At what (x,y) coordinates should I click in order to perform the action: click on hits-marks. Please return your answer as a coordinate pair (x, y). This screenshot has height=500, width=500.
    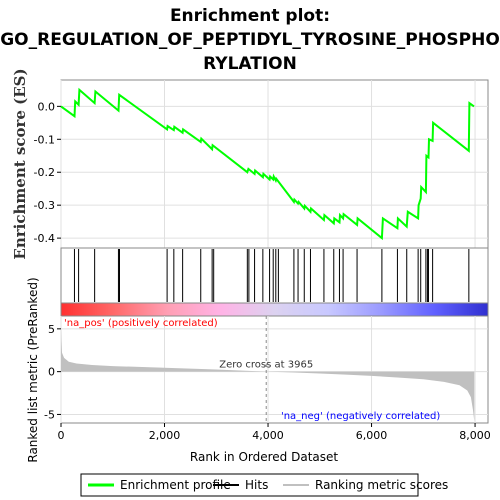
    Looking at the image, I should click on (271, 275).